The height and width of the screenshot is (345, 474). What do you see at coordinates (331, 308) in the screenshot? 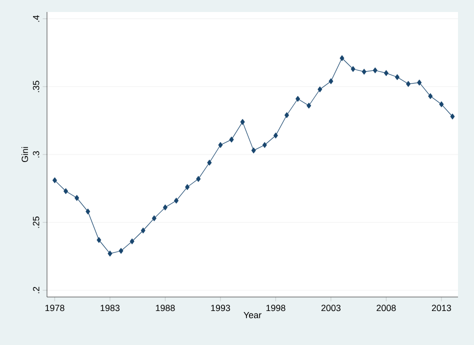
I see `x-tick-label: 2003` at bounding box center [331, 308].